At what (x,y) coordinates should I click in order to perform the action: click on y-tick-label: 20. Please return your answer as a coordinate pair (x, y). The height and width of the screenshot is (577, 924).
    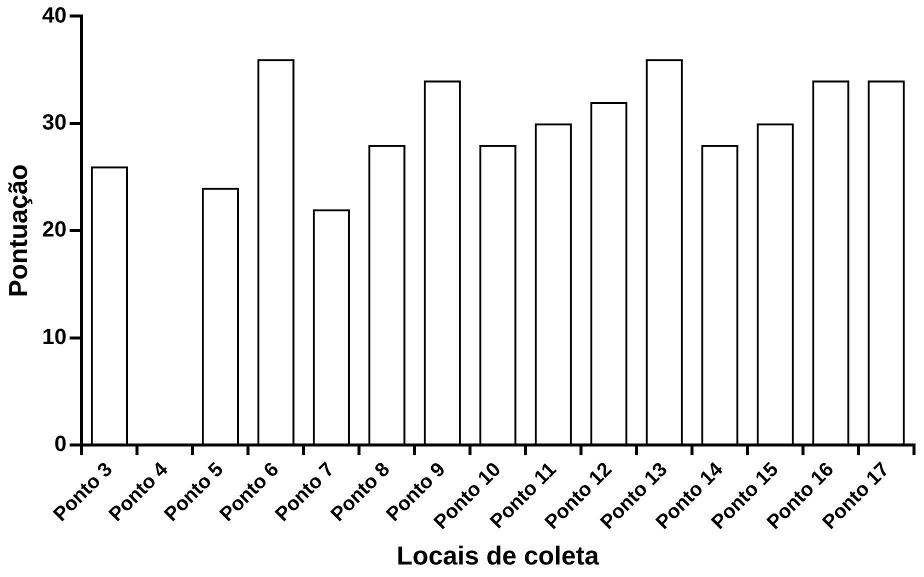
    Looking at the image, I should click on (54, 229).